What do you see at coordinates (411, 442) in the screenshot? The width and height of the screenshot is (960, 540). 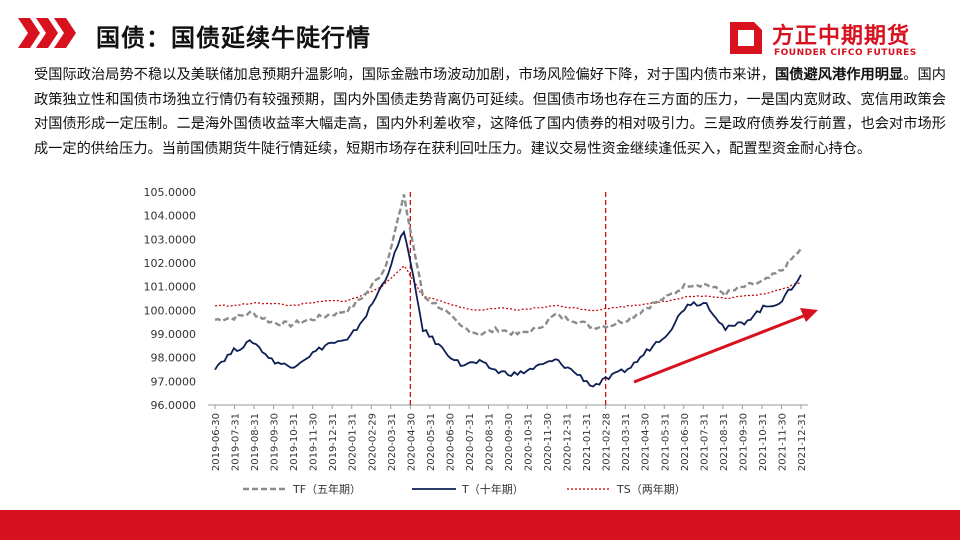 I see `x-tick-label: 2020-04-30` at bounding box center [411, 442].